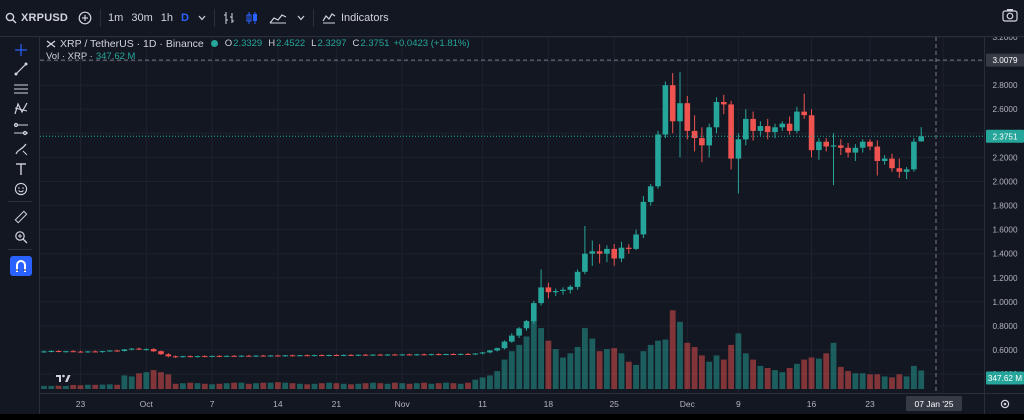 The width and height of the screenshot is (1024, 420). Describe the element at coordinates (21, 237) in the screenshot. I see `zoom-tool` at that location.